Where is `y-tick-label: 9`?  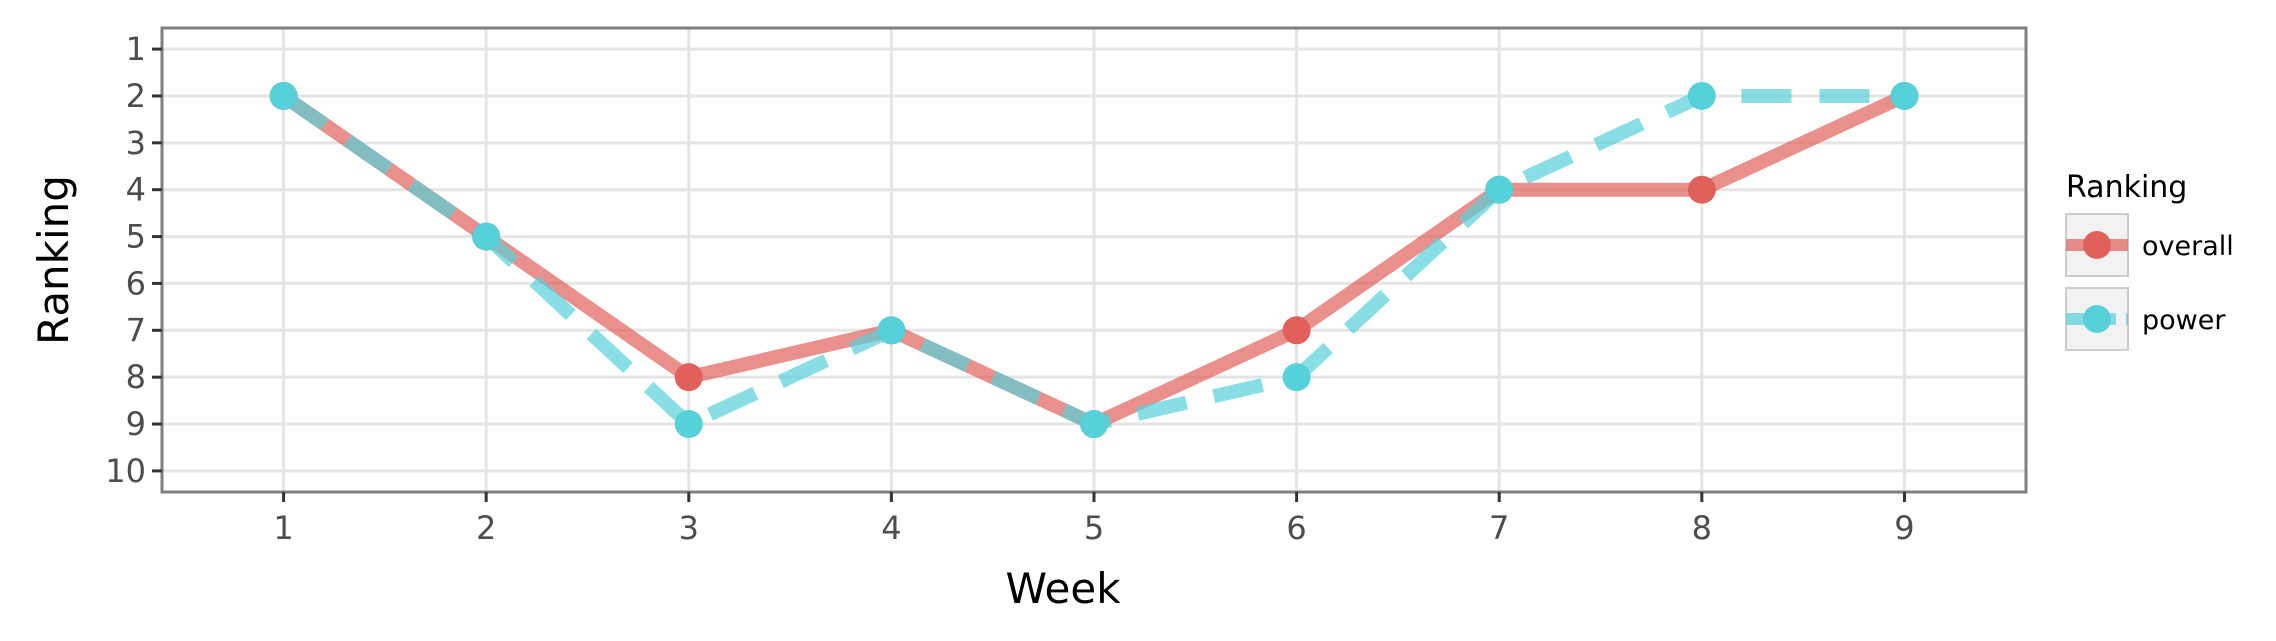 y-tick-label: 9 is located at coordinates (136, 424).